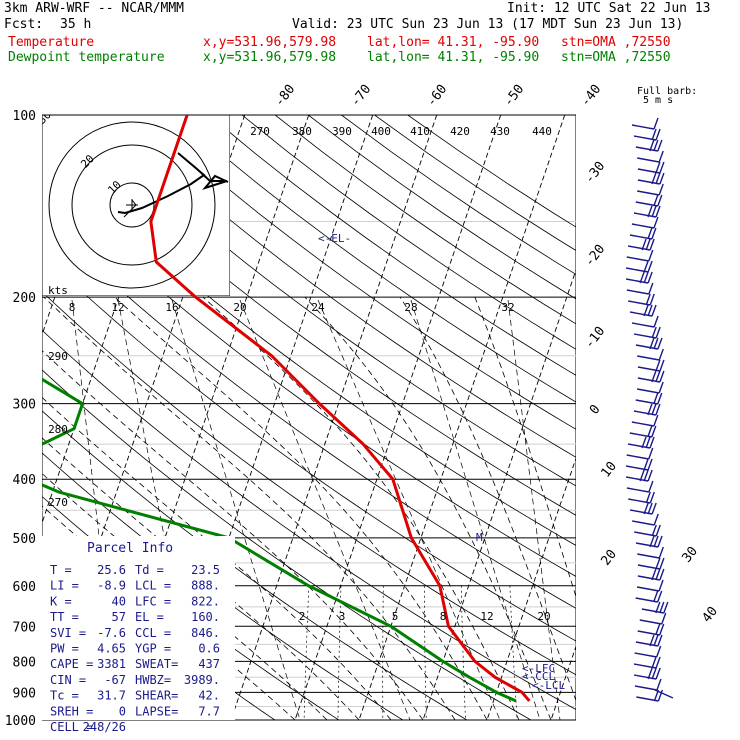  What do you see at coordinates (209, 649) in the screenshot?
I see `parcel-row-value-2: 0.6` at bounding box center [209, 649].